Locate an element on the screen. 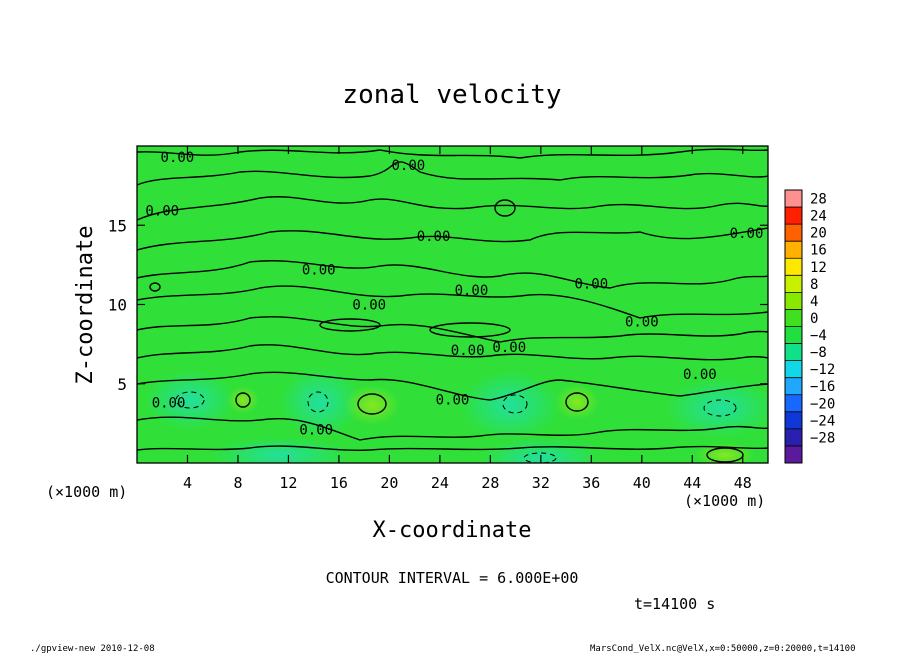  x-tick-label: 28 is located at coordinates (490, 483).